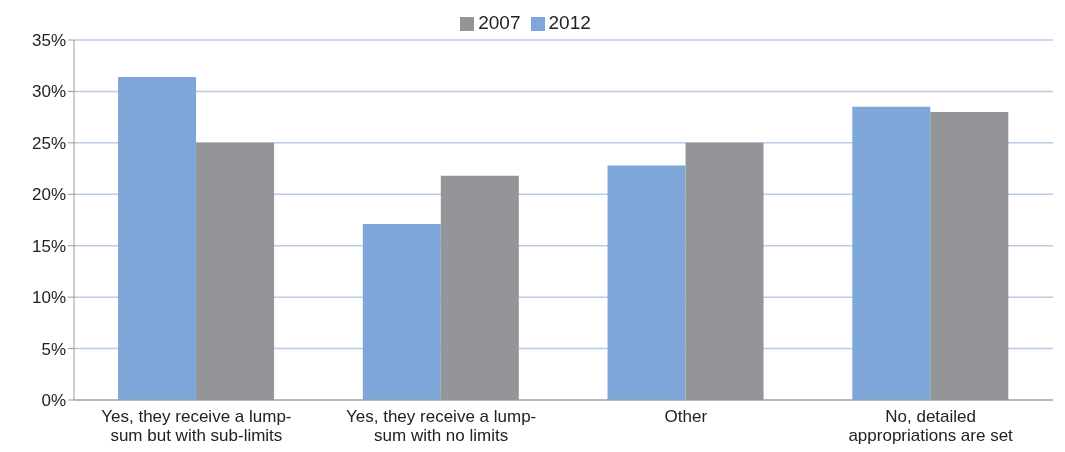 The height and width of the screenshot is (452, 1065). Describe the element at coordinates (931, 426) in the screenshot. I see `x-tick-label: No, detailed appropriations are set` at that location.